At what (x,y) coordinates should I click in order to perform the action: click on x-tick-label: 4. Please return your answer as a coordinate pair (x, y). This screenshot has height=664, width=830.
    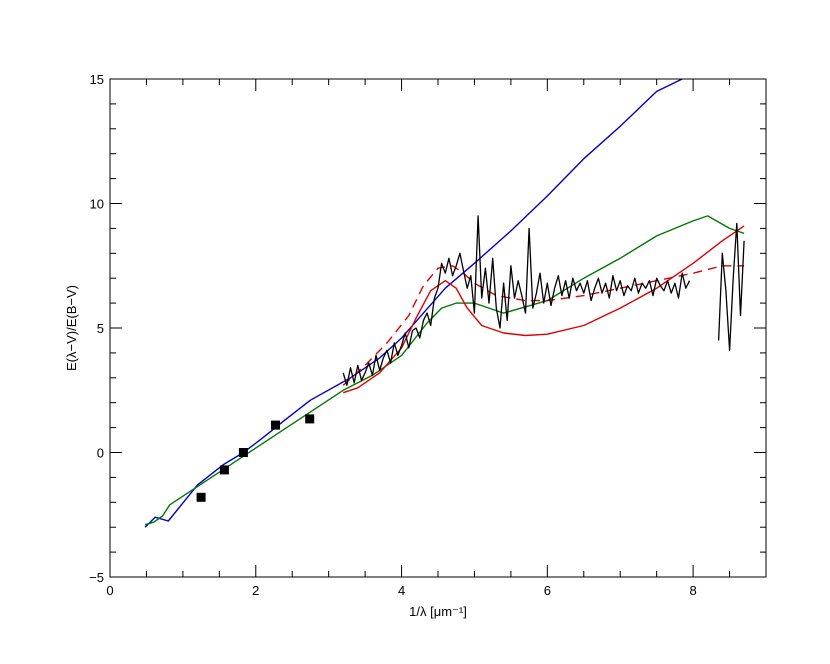
    Looking at the image, I should click on (401, 590).